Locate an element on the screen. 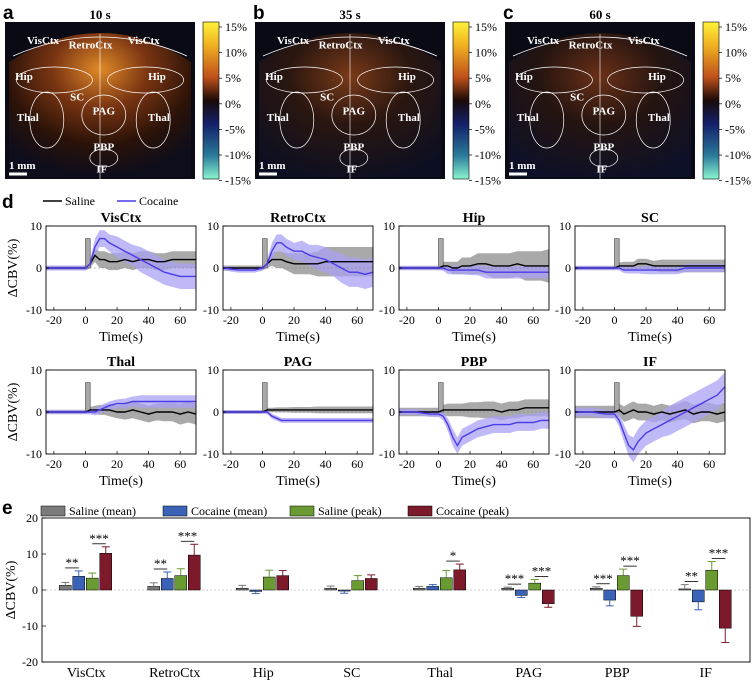  colorbar-tick-label: 15% is located at coordinates (486, 27).